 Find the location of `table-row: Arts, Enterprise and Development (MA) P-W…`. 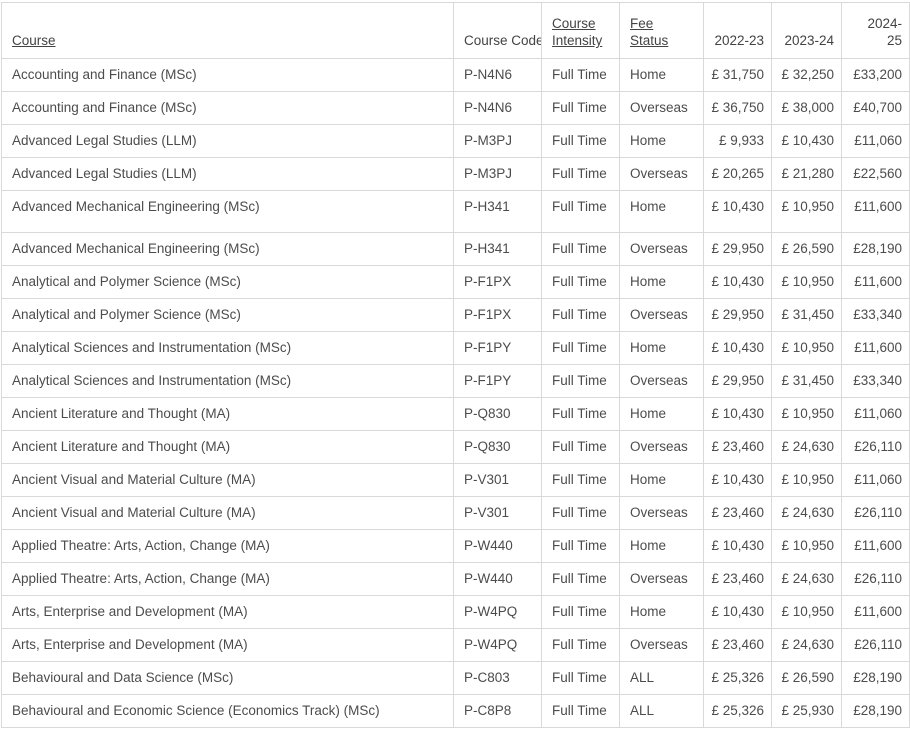

table-row: Arts, Enterprise and Development (MA) P-W… is located at coordinates (455, 645).